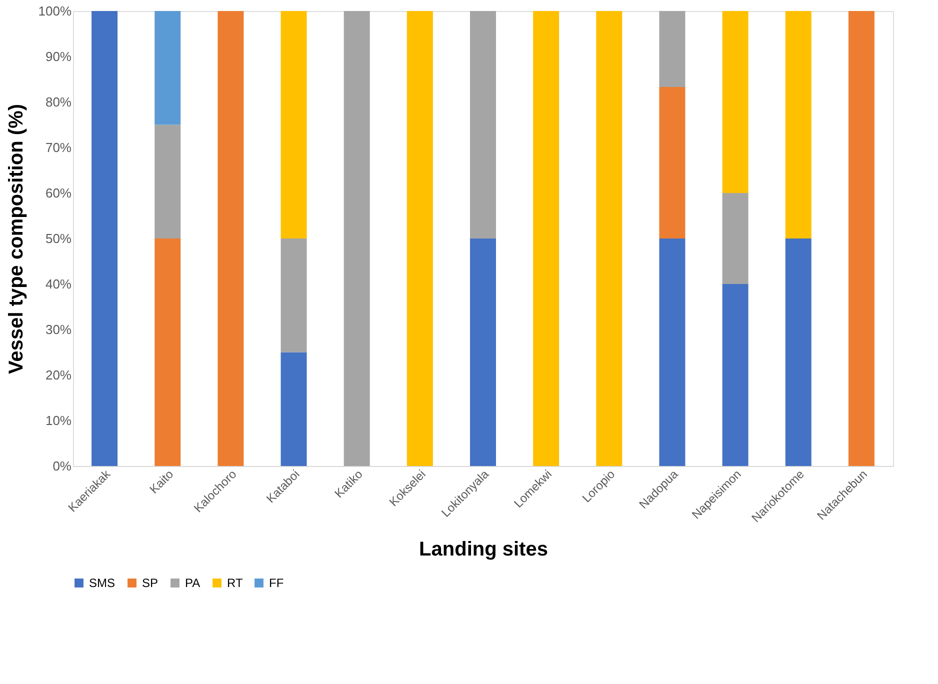 This screenshot has width=938, height=684. What do you see at coordinates (235, 583) in the screenshot?
I see `legend-label: RT` at bounding box center [235, 583].